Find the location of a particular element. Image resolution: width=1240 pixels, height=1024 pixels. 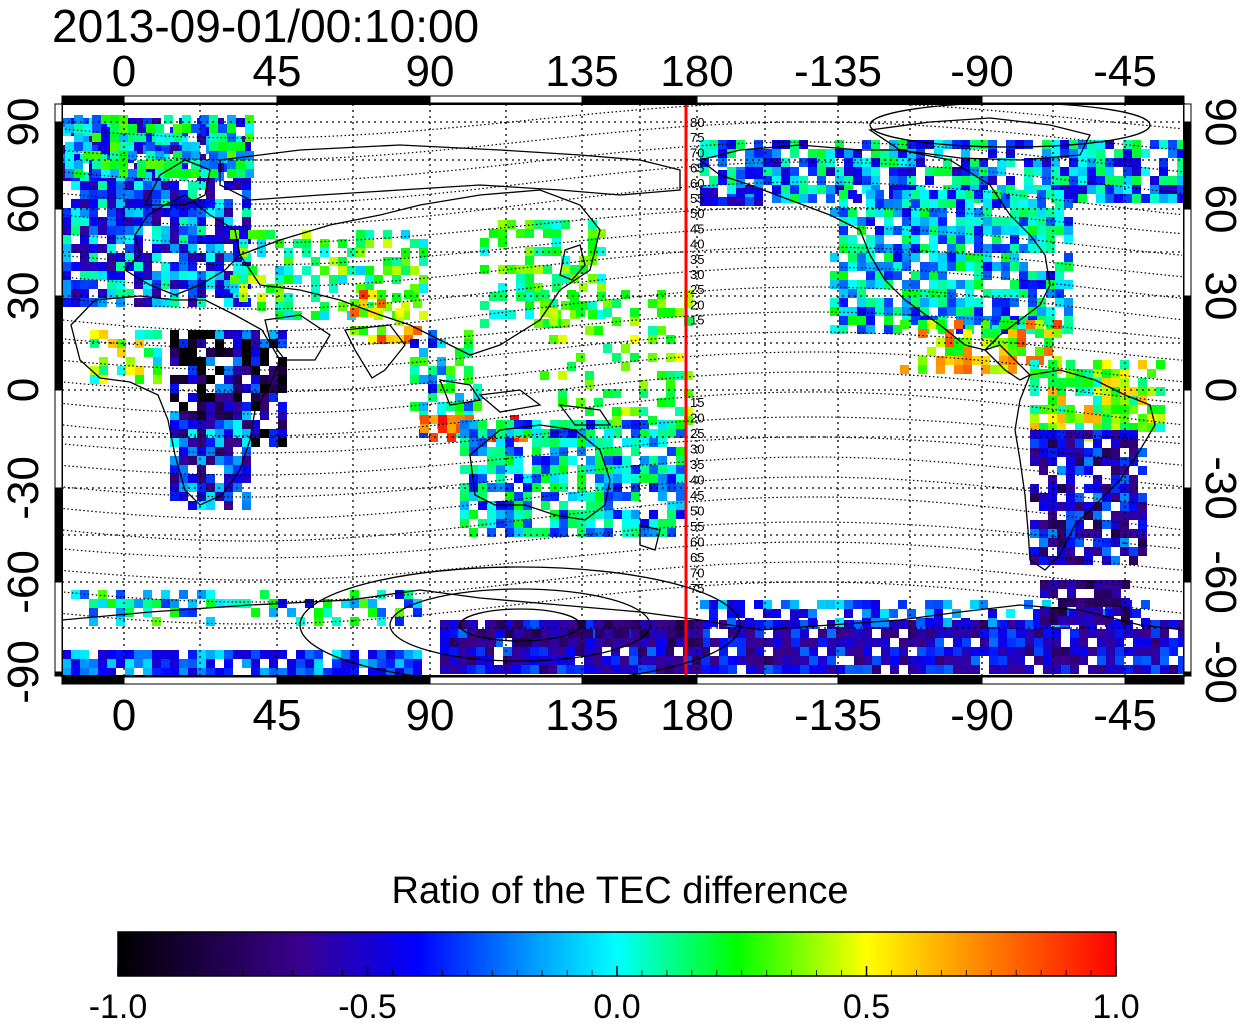

lon-tick-top: 180 is located at coordinates (696, 71).